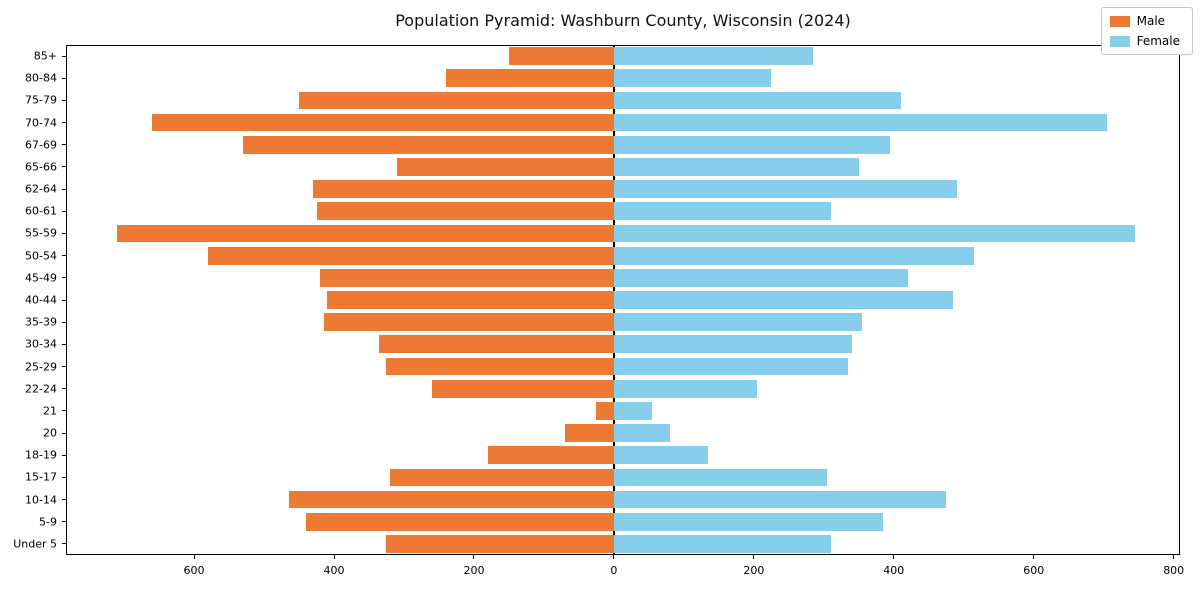  What do you see at coordinates (500, 544) in the screenshot?
I see `bar-male-Under 5` at bounding box center [500, 544].